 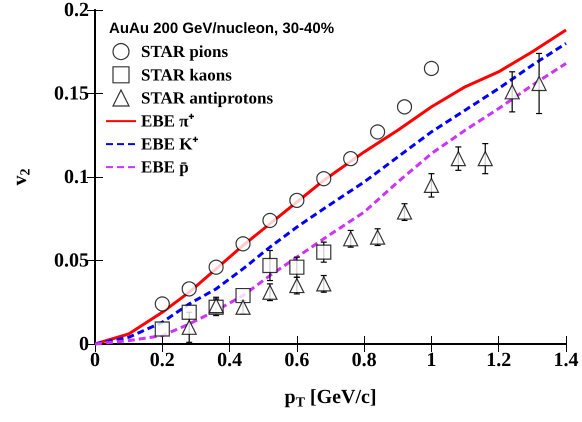 What do you see at coordinates (229, 360) in the screenshot?
I see `x-tick-label: 0.4` at bounding box center [229, 360].